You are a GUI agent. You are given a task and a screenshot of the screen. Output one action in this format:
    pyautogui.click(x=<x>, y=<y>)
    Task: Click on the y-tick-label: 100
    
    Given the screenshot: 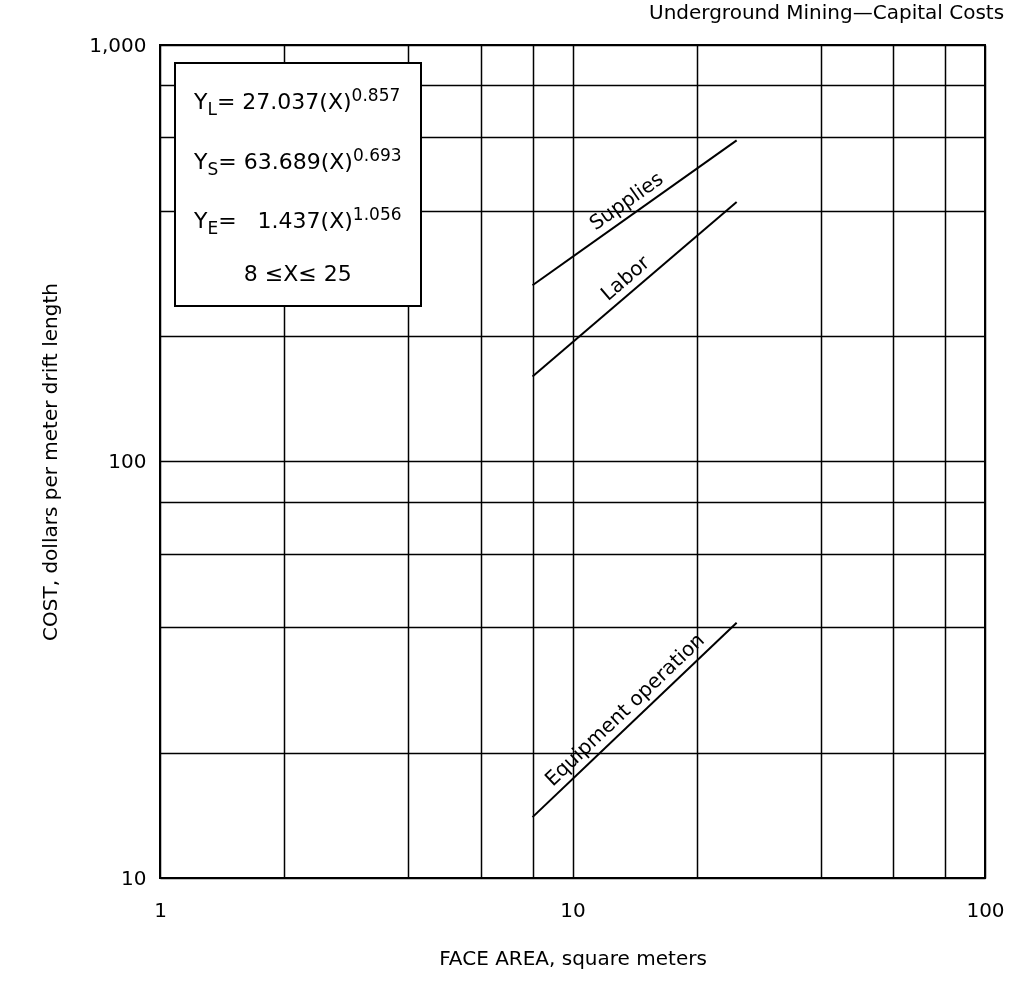 What is the action you would take?
    pyautogui.click(x=127, y=461)
    